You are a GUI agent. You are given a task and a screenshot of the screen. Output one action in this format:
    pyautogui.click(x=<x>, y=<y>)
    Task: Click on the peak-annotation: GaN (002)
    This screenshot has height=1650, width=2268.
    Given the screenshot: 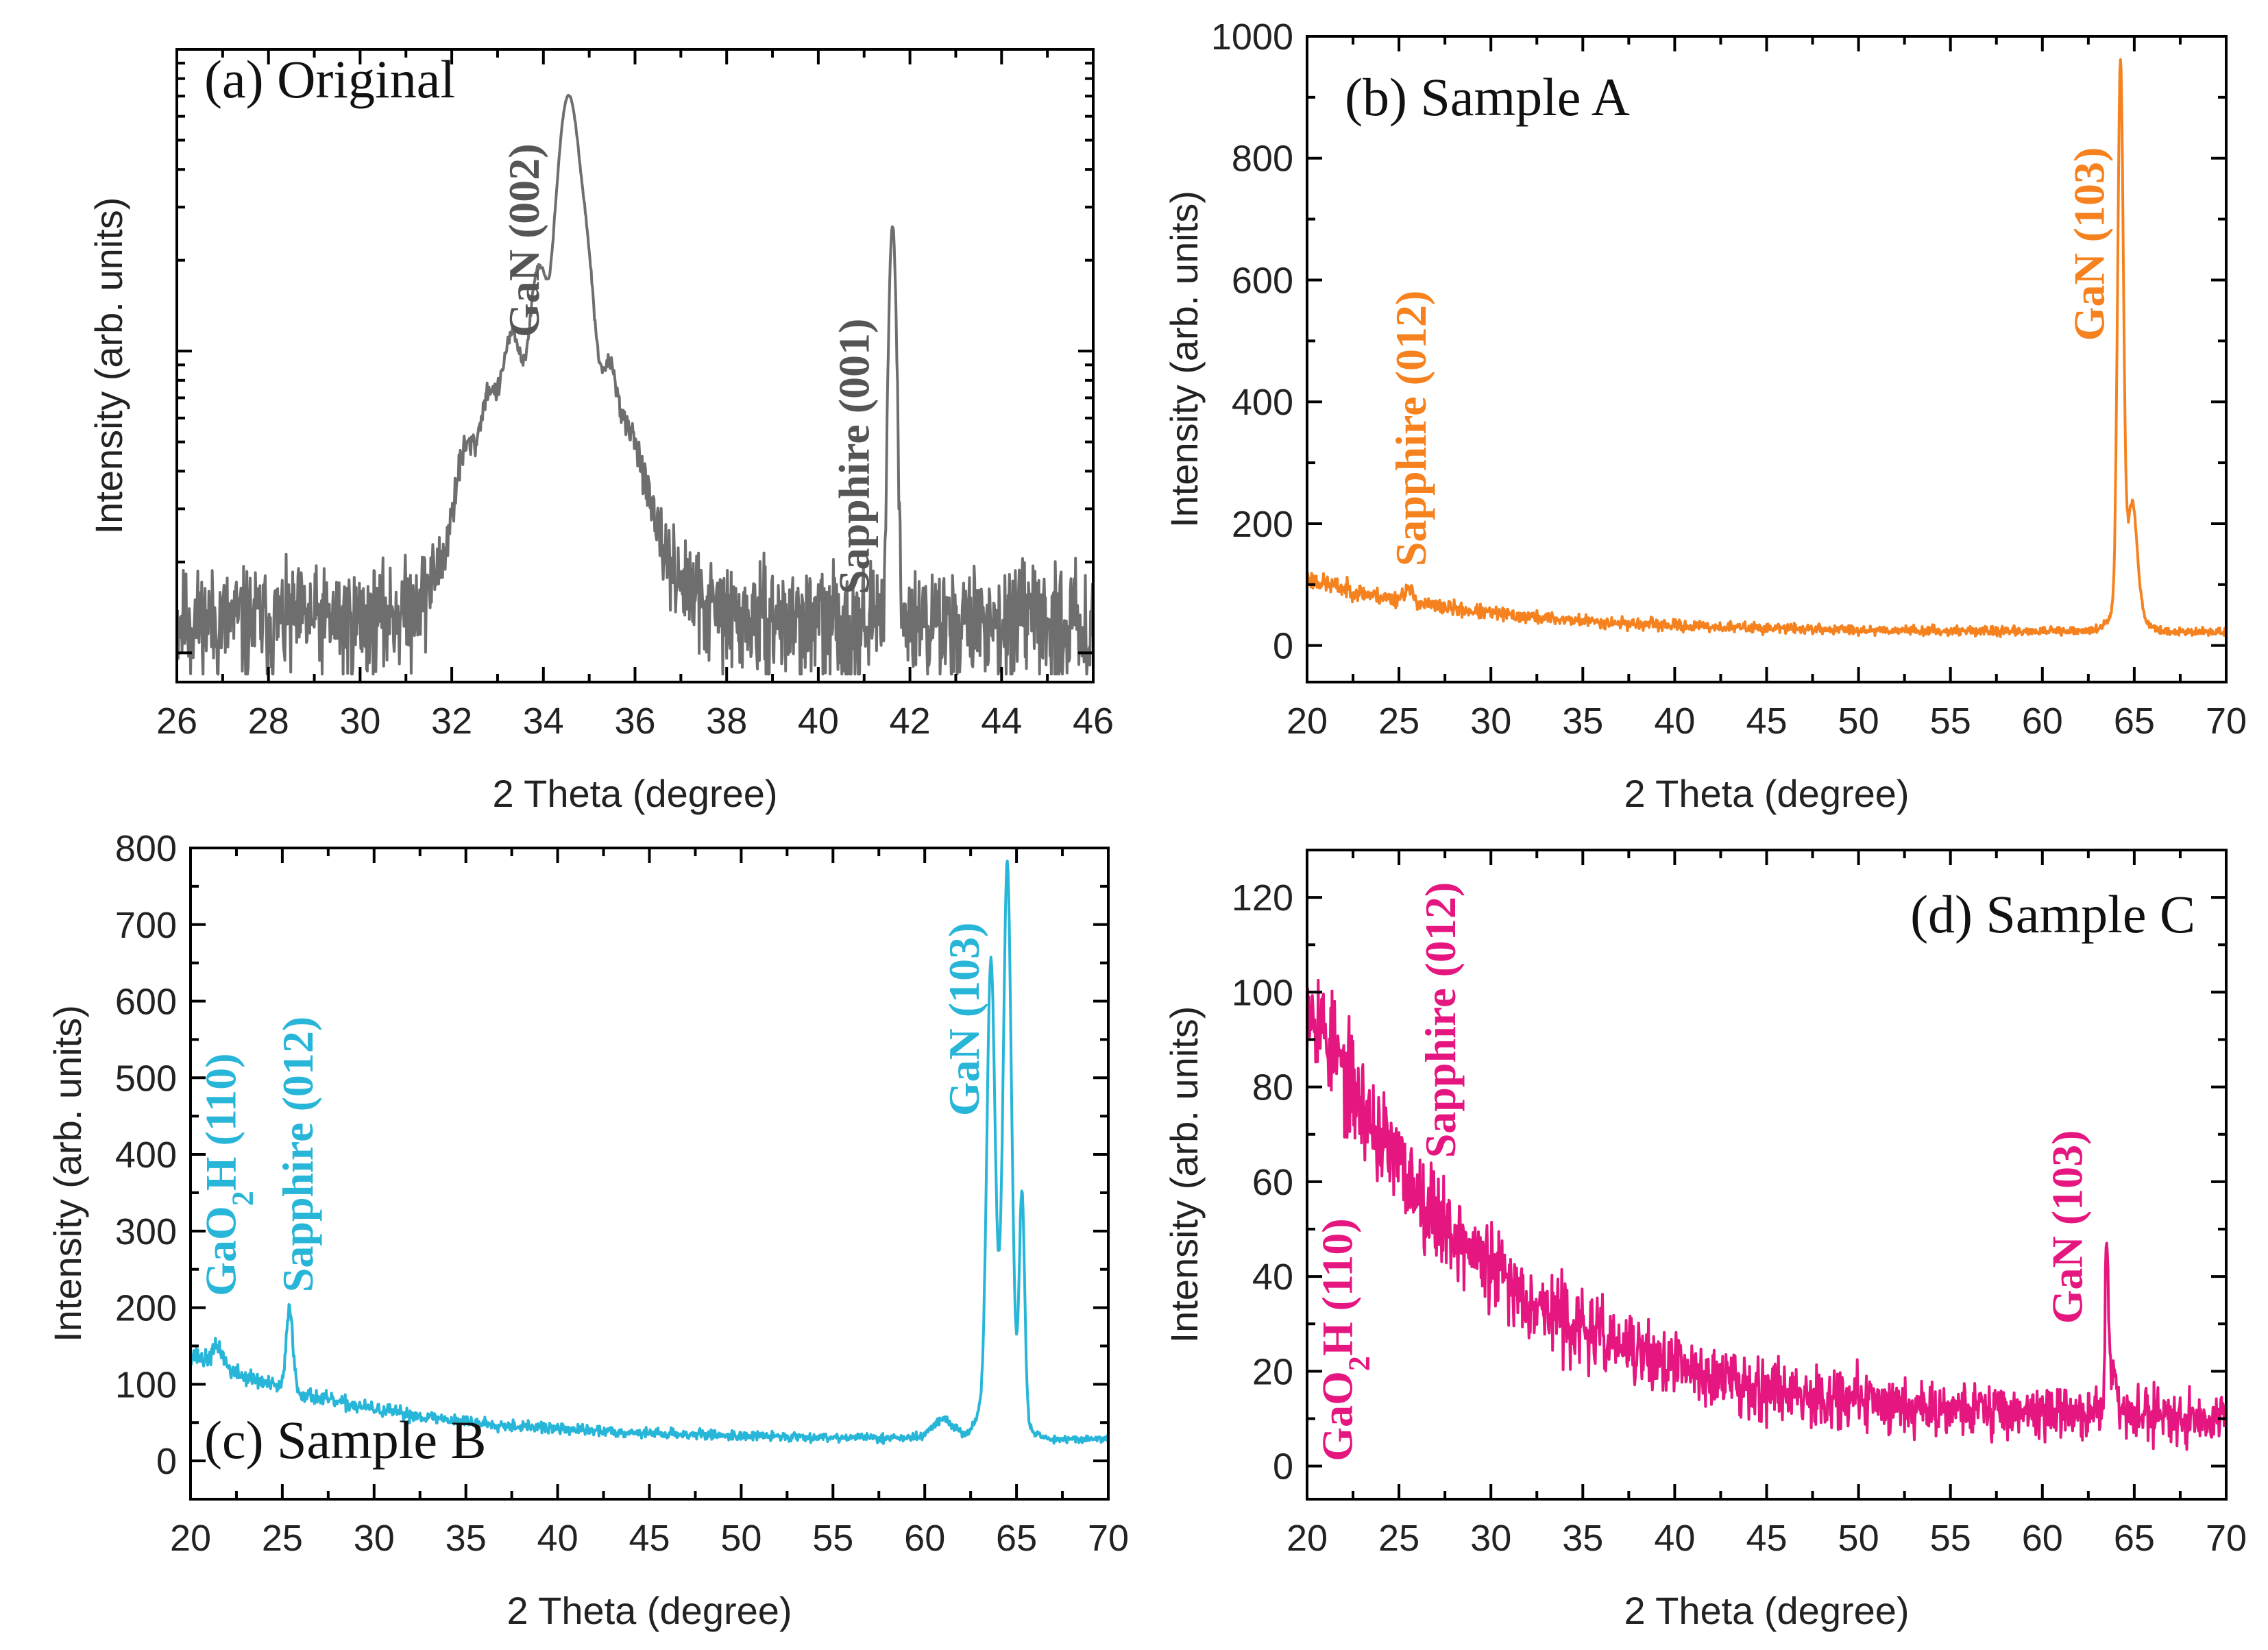 What is the action you would take?
    pyautogui.click(x=524, y=240)
    